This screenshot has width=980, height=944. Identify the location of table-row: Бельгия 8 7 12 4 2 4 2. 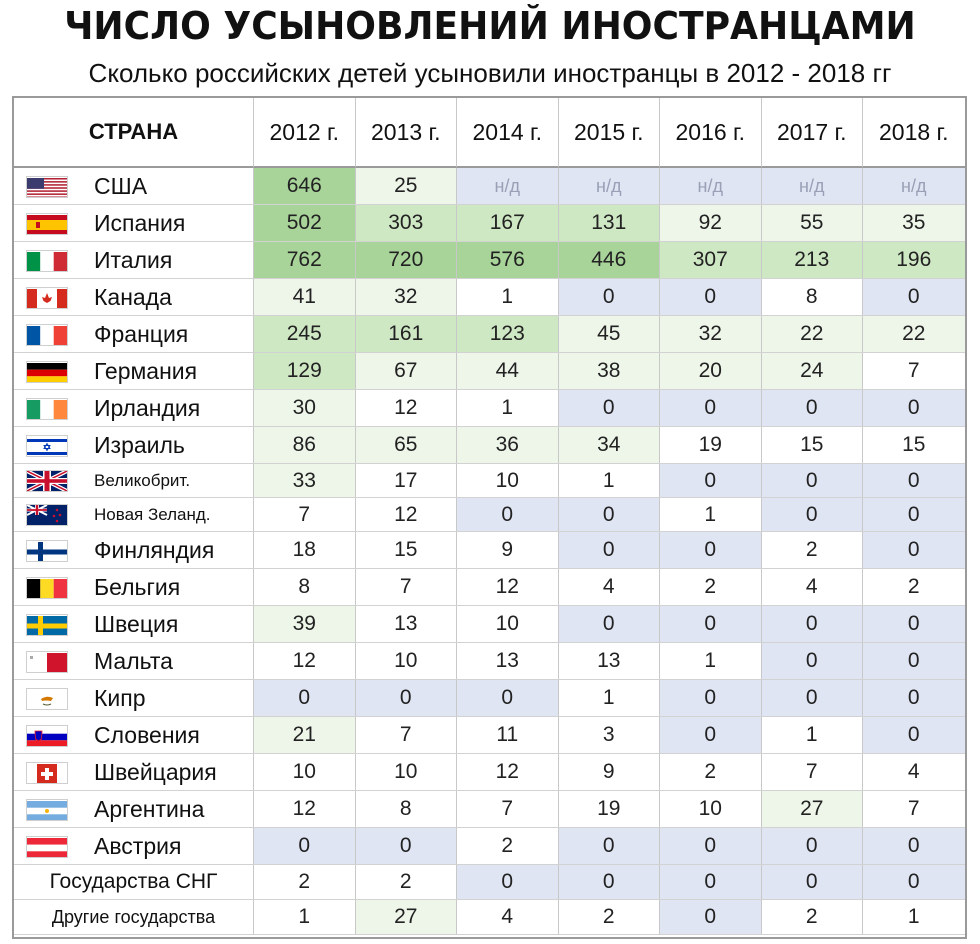
(489, 587).